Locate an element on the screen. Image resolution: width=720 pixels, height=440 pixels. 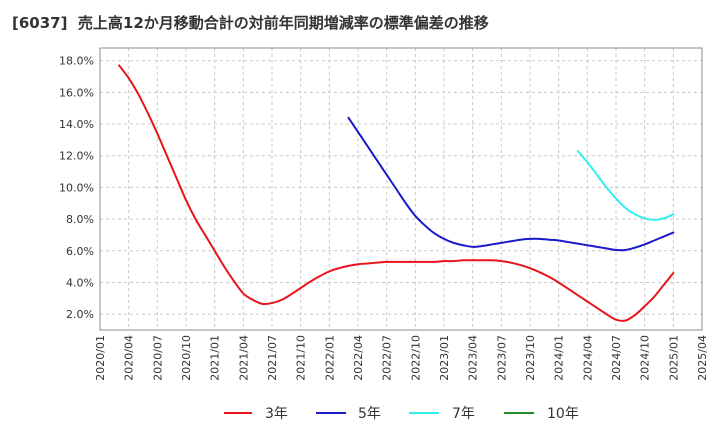
y-tick-label: 4.0% is located at coordinates (80, 282).